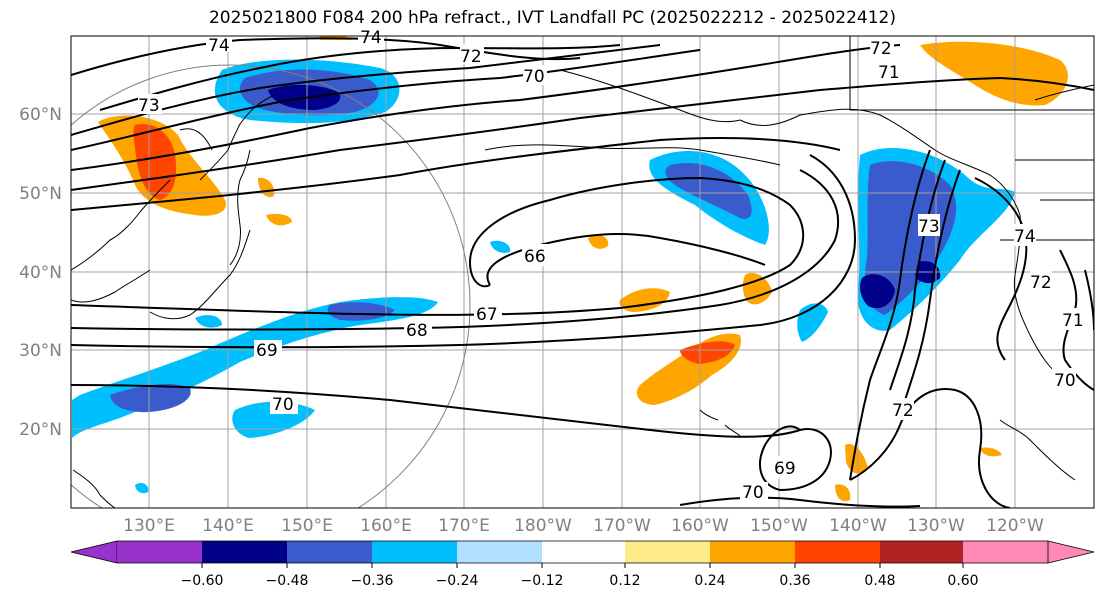 This screenshot has height=601, width=1105. Describe the element at coordinates (858, 526) in the screenshot. I see `lon-label: 140°W` at that location.